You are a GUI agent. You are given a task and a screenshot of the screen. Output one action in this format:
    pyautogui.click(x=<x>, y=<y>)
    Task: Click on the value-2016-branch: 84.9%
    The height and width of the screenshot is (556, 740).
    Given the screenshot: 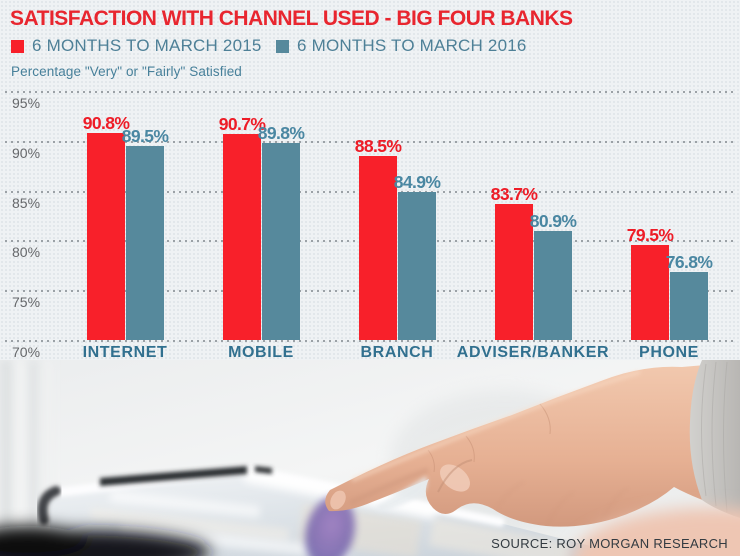 What is the action you would take?
    pyautogui.click(x=417, y=181)
    